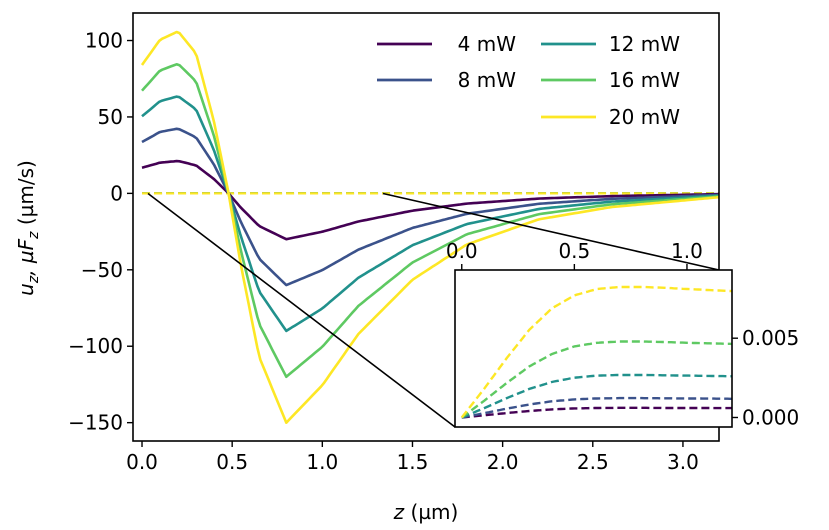 Image resolution: width=829 pixels, height=530 pixels. What do you see at coordinates (551, 231) in the screenshot?
I see `connector-line-upper` at bounding box center [551, 231].